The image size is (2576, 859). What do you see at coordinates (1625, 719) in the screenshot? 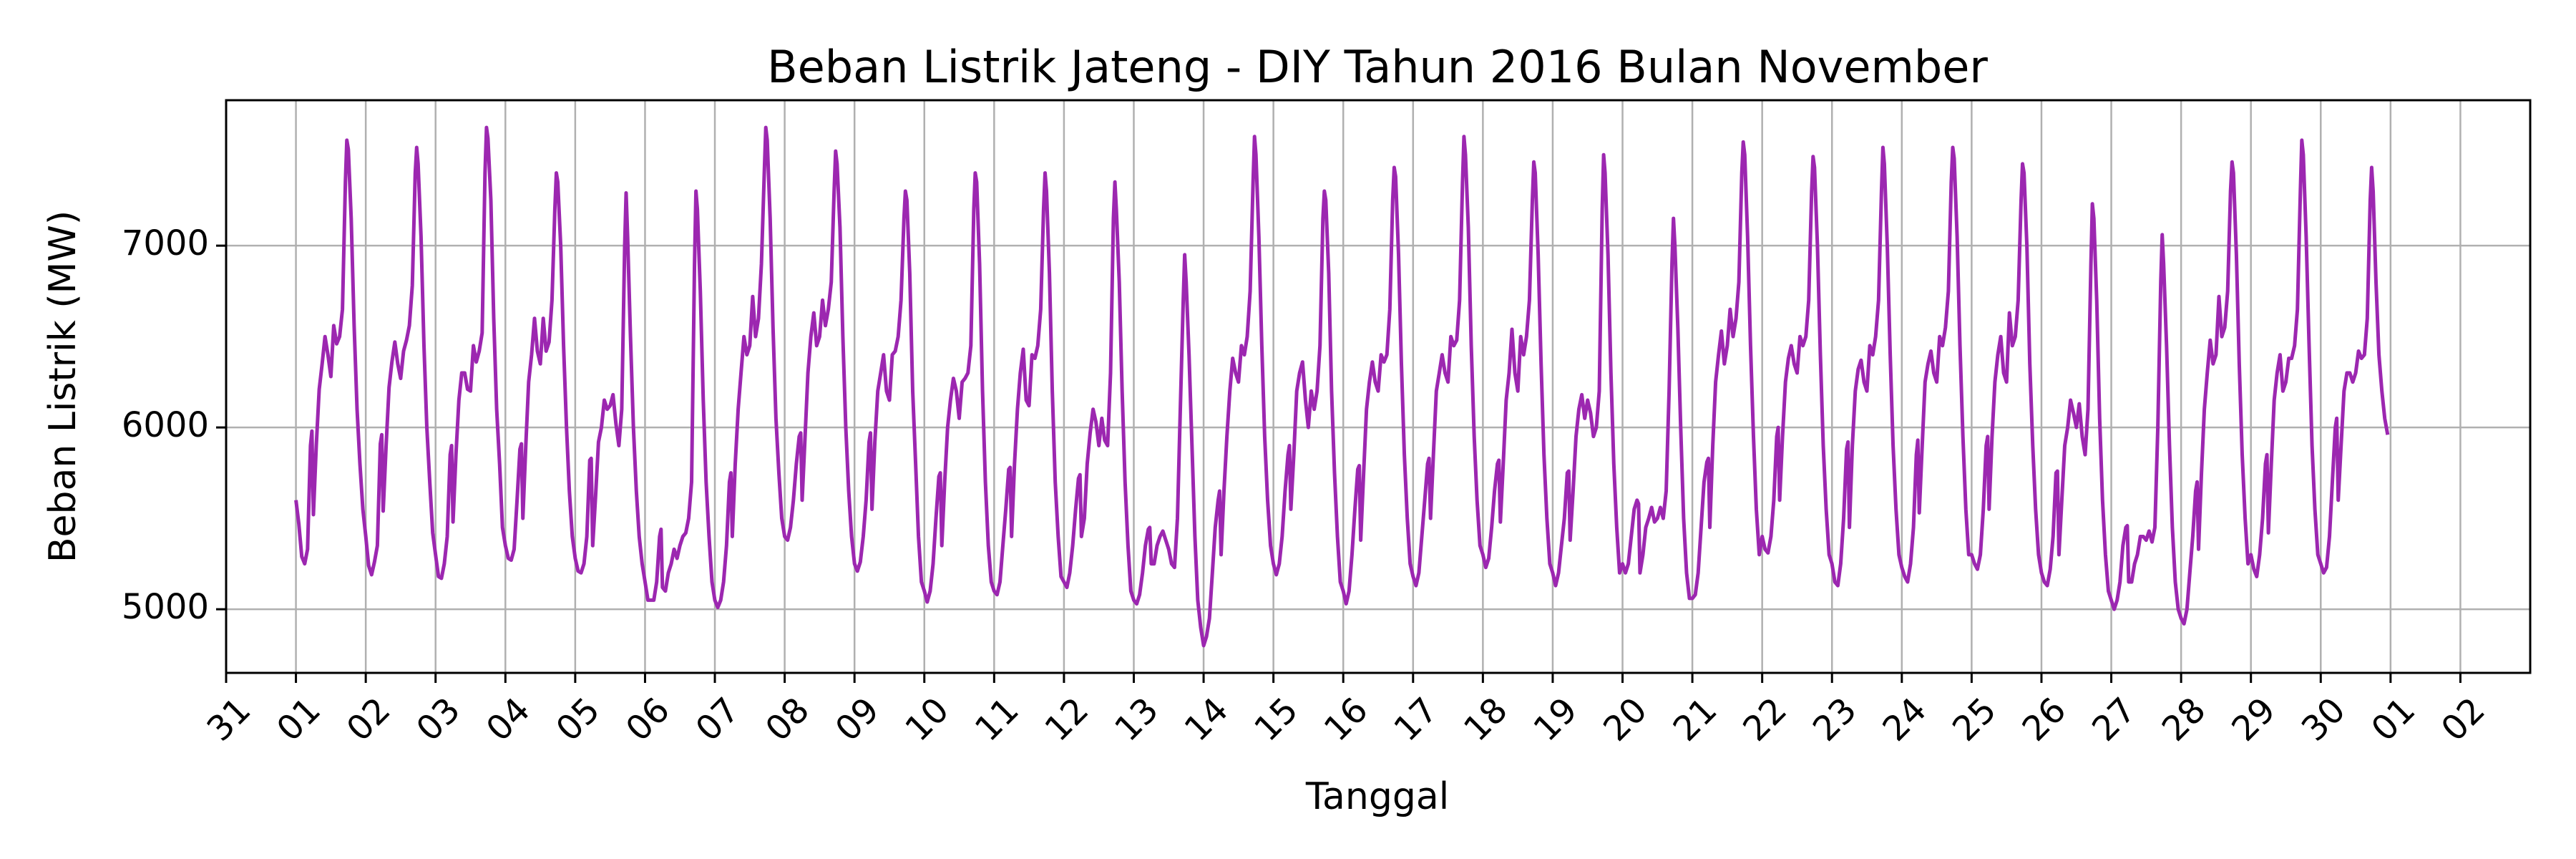
I see `x-tick-label: 20` at bounding box center [1625, 719].